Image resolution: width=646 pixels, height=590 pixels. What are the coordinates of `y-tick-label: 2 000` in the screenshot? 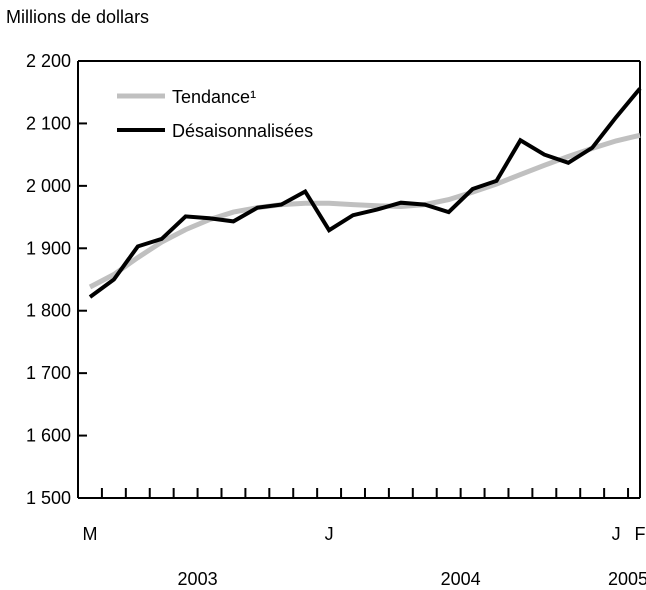 It's located at (48, 186).